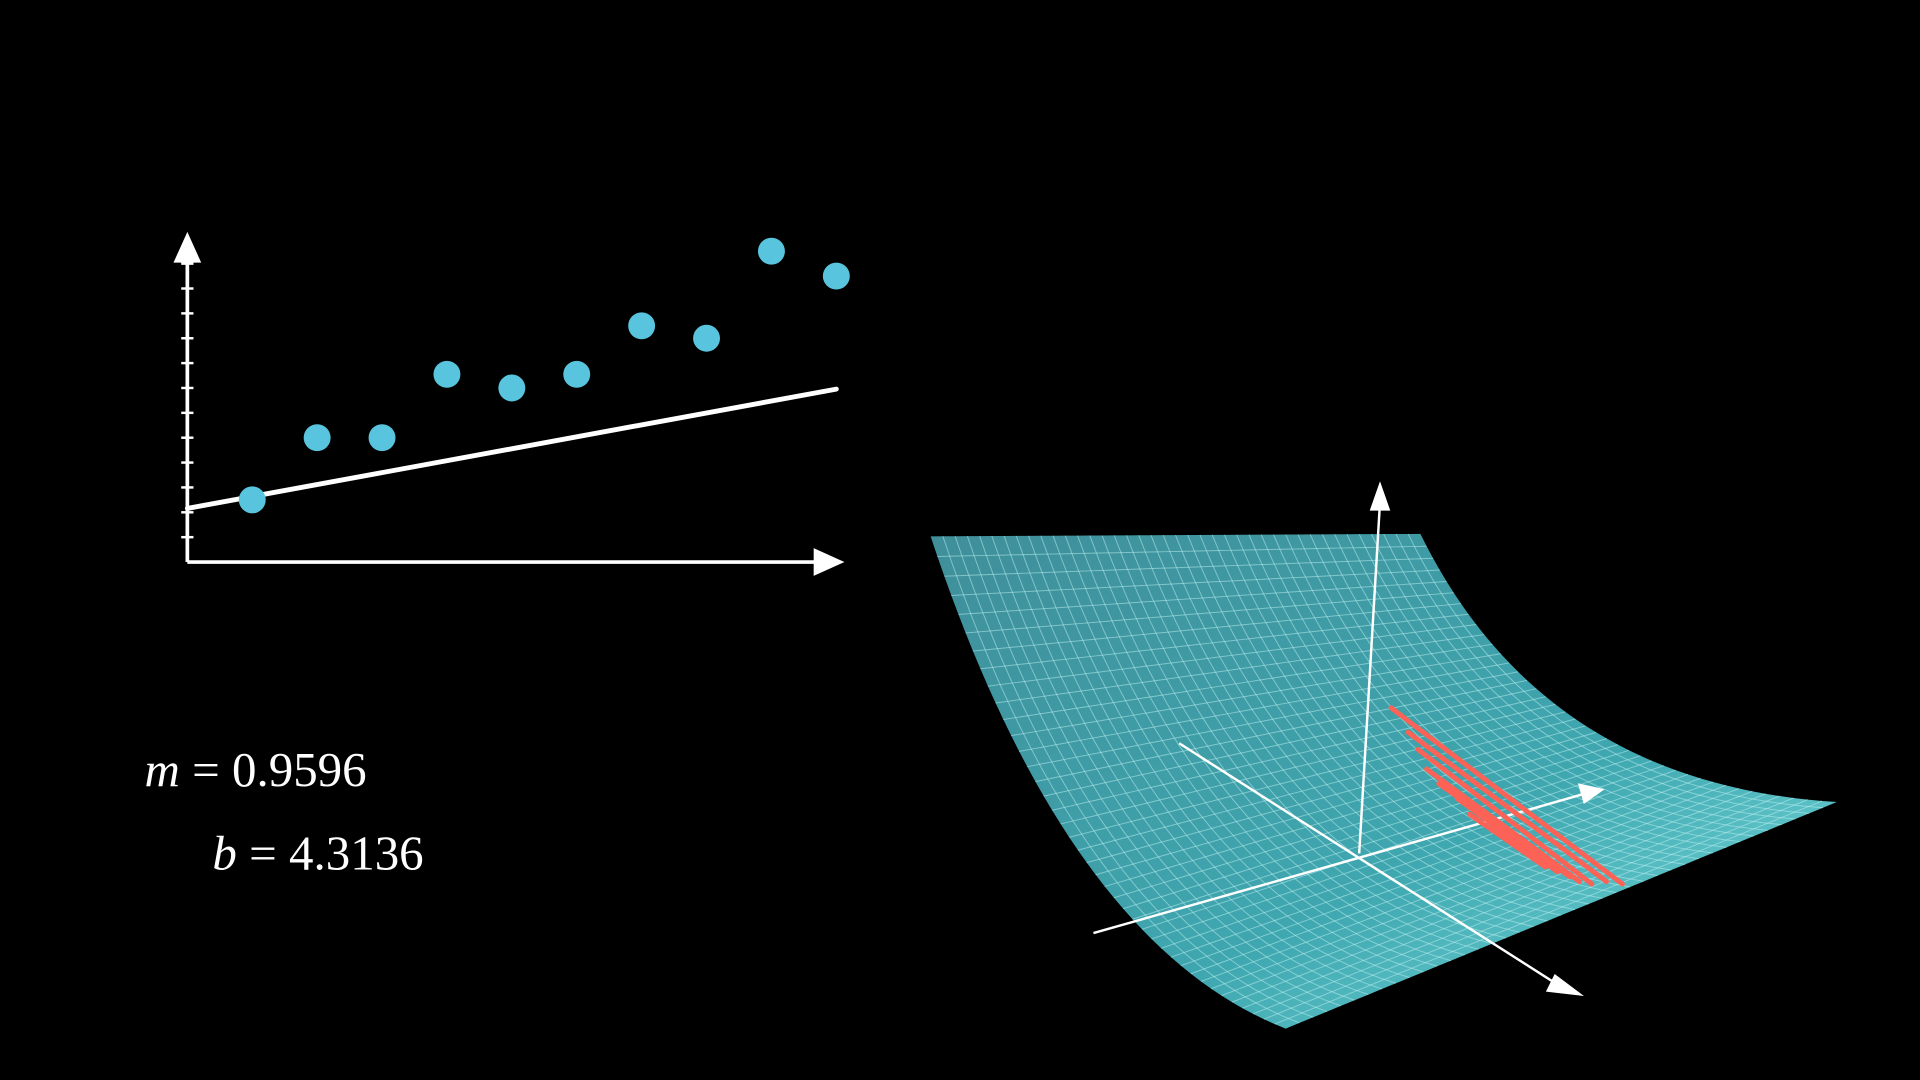 The width and height of the screenshot is (1920, 1080). I want to click on slope-equation: m = 0.9596, so click(255, 769).